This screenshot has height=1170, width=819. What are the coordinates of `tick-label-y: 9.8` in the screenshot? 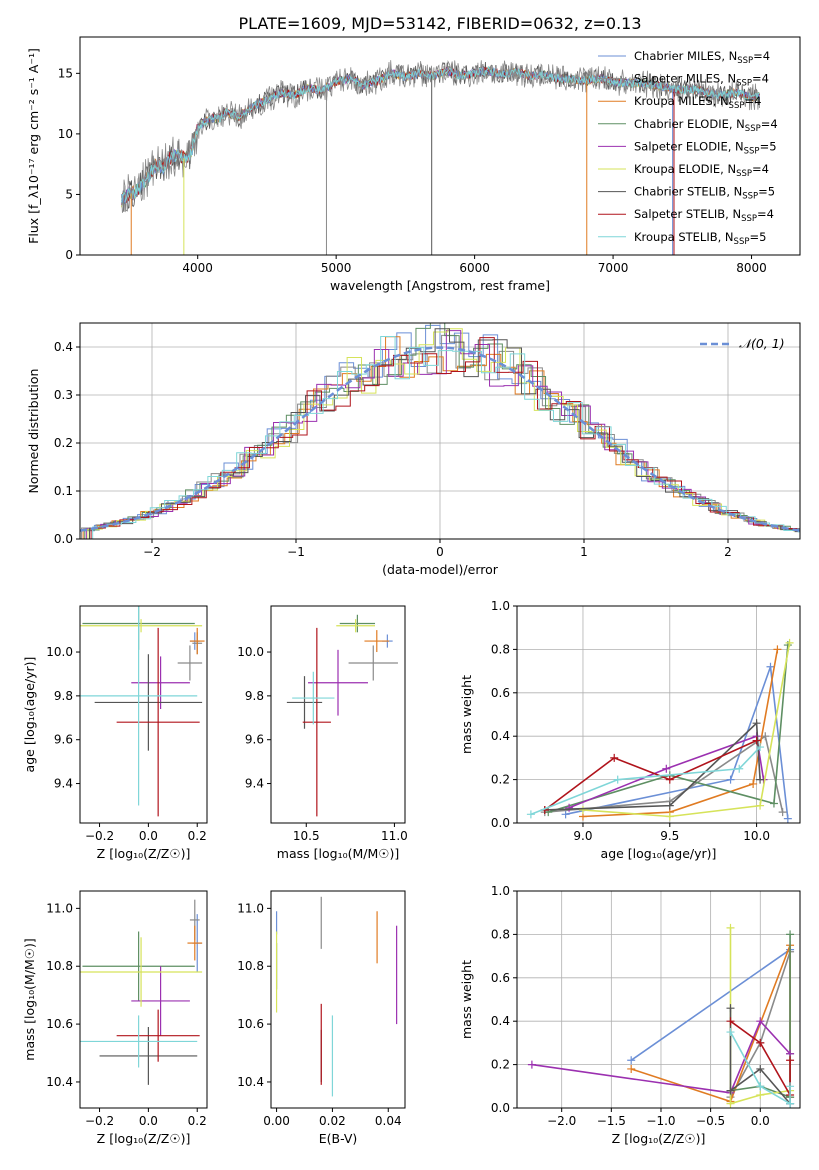 It's located at (254, 696).